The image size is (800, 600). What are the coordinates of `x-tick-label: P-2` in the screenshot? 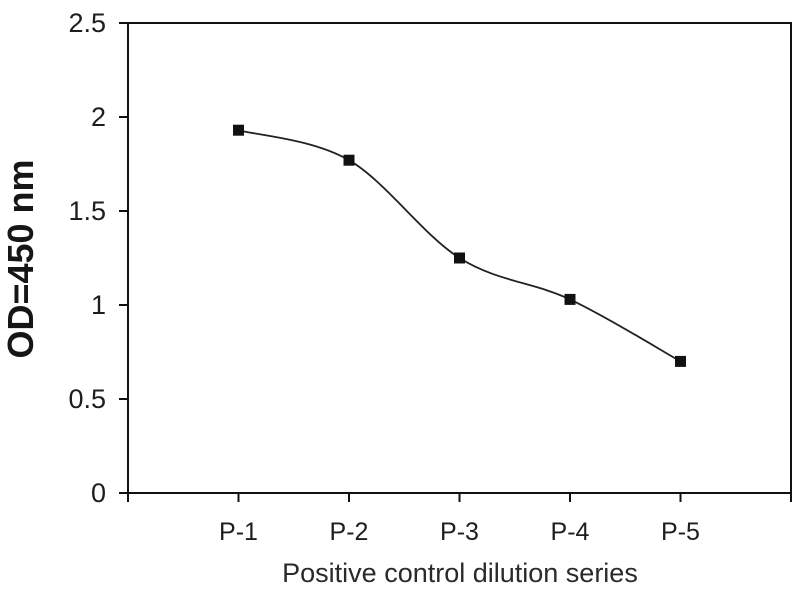 It's located at (349, 532).